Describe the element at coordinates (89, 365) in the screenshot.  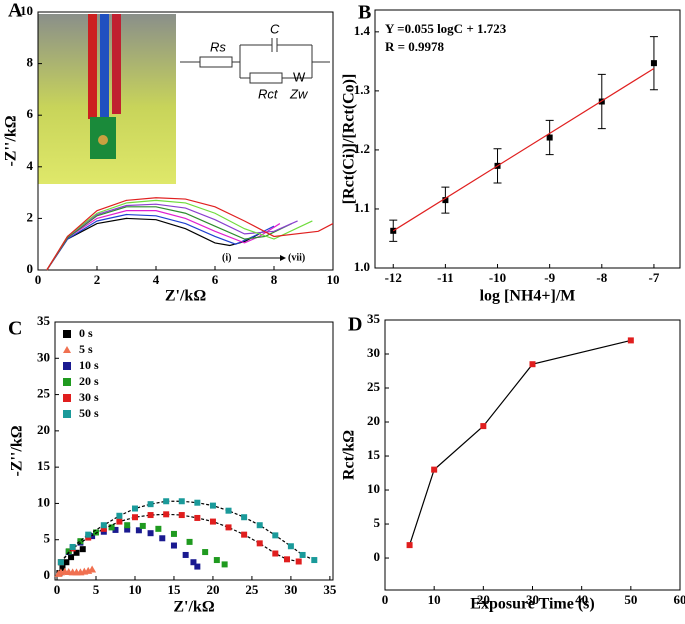
I see `legend-label: 10 s` at that location.